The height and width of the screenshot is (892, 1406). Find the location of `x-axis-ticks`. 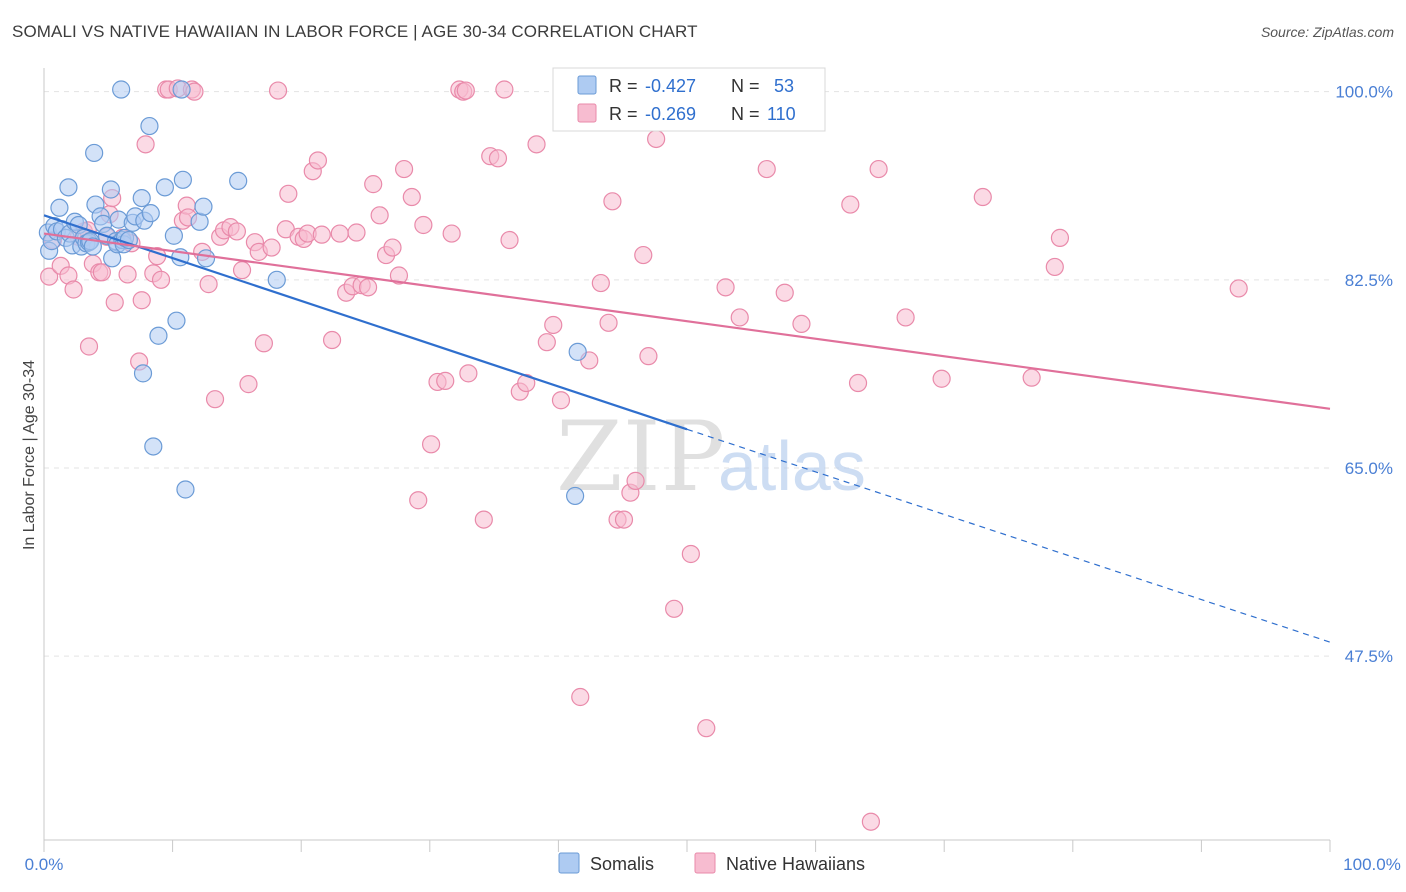

x-axis-ticks is located at coordinates (687, 846).